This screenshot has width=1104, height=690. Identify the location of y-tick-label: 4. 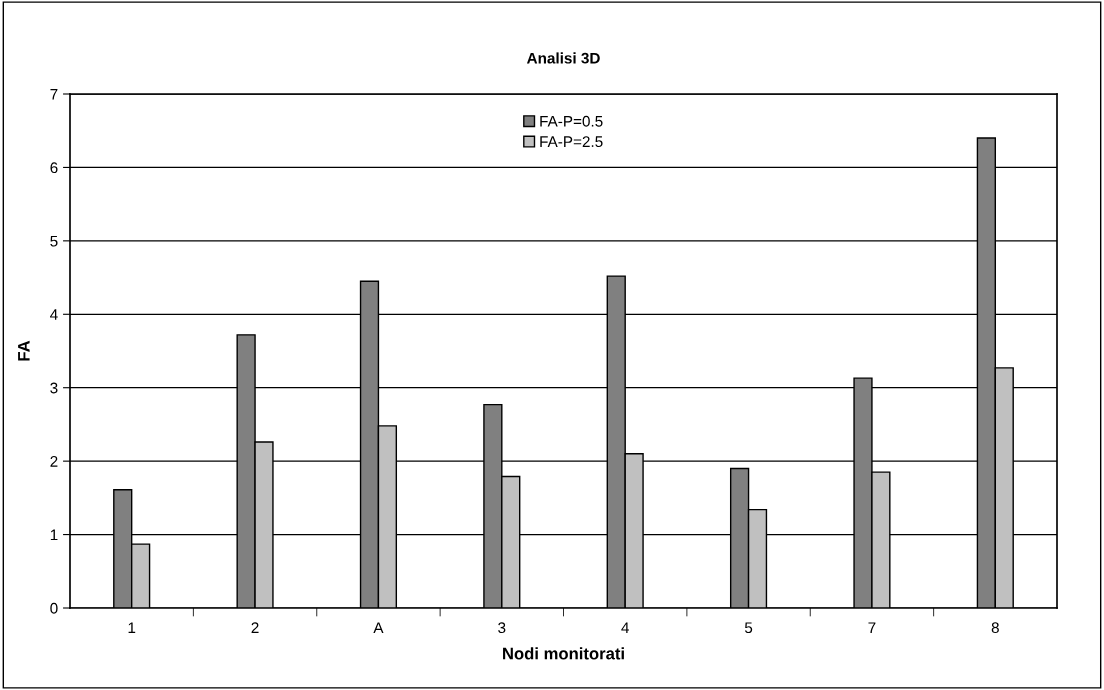
(54, 314).